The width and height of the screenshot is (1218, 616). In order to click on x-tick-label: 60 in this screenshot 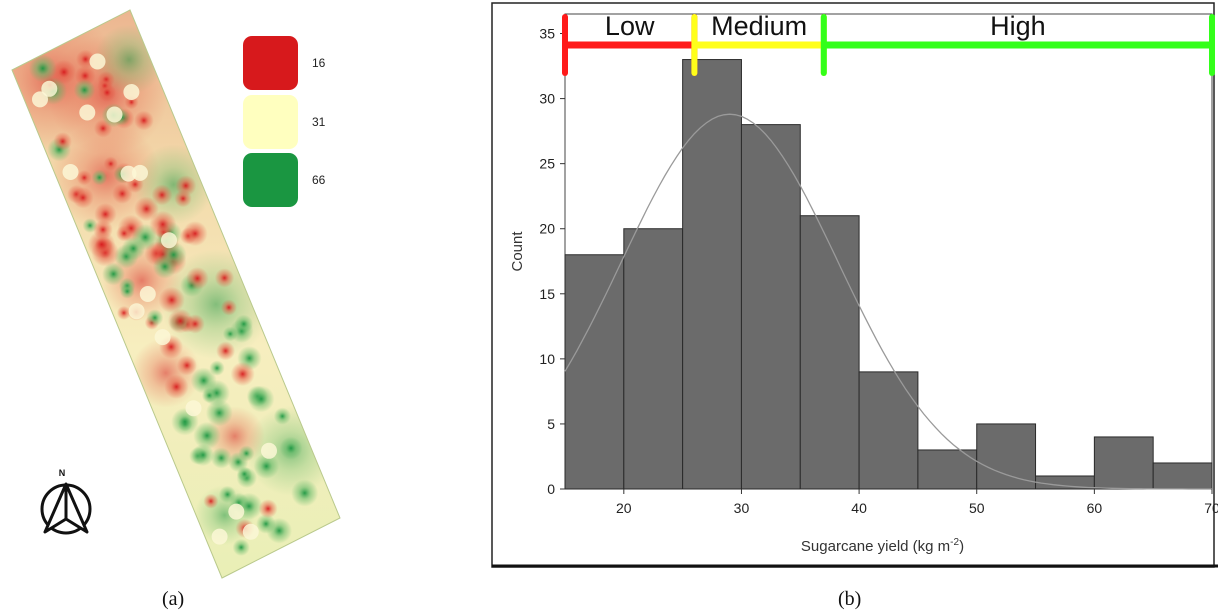, I will do `click(1095, 508)`.